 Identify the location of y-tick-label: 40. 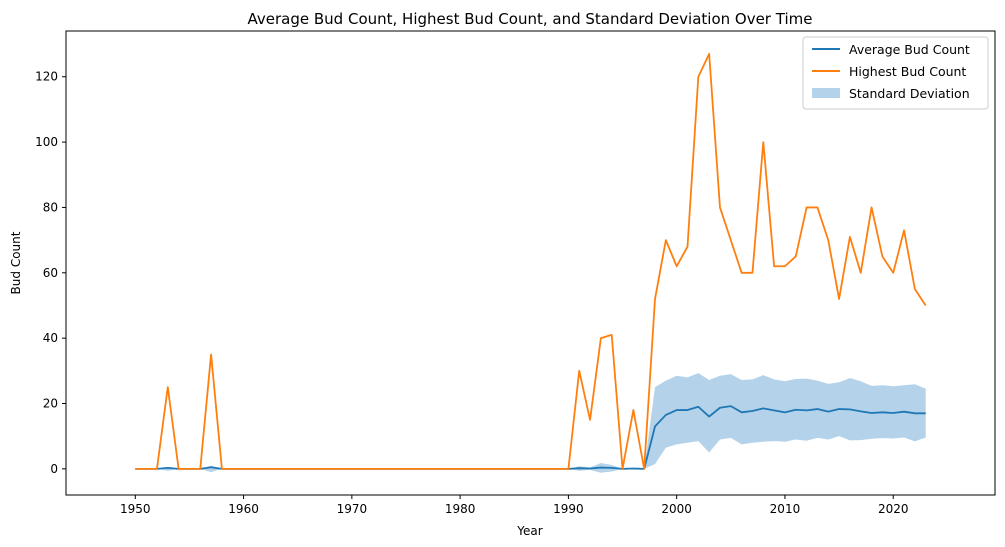
(50, 338).